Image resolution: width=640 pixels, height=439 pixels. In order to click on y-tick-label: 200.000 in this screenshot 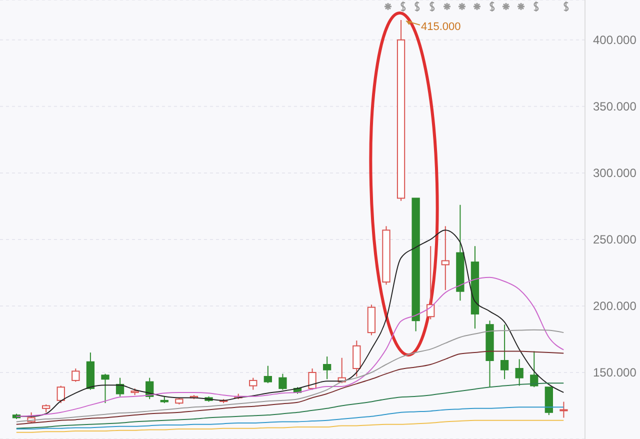, I will do `click(615, 306)`.